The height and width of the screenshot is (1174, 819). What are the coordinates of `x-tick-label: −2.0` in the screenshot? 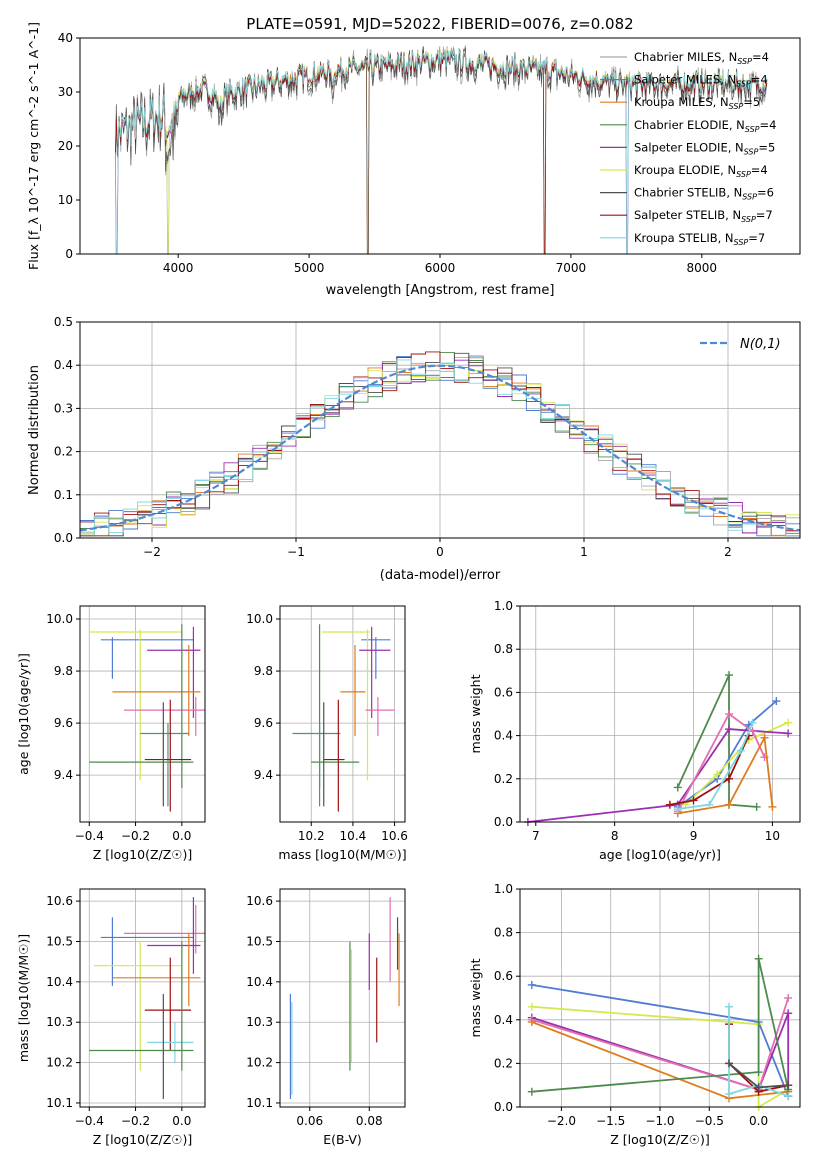 It's located at (561, 1121).